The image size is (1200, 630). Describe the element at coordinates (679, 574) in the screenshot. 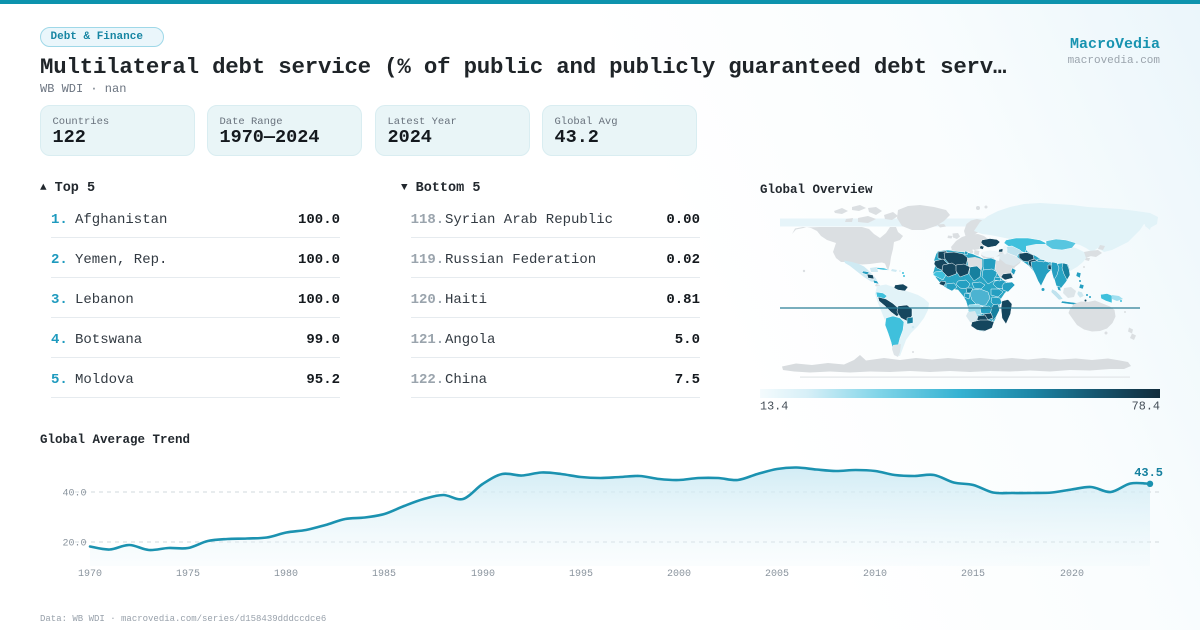

I see `svg-text: 2000` at that location.